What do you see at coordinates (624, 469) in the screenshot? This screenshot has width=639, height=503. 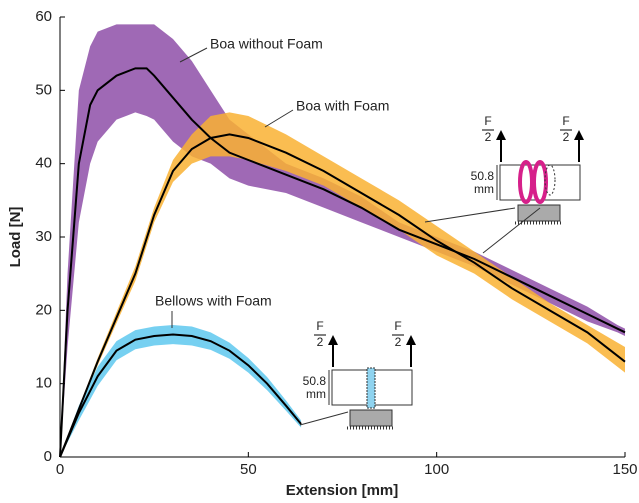 I see `x-tick-label: 150` at bounding box center [624, 469].